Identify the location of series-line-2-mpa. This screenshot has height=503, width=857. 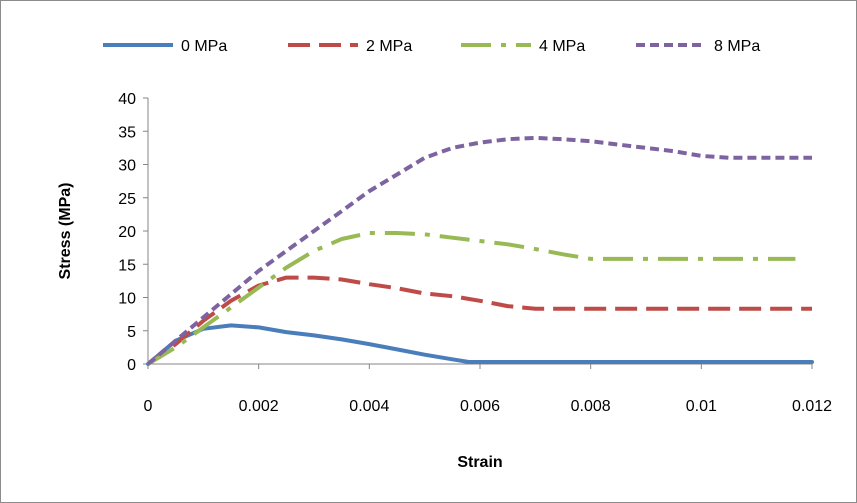
(479, 320).